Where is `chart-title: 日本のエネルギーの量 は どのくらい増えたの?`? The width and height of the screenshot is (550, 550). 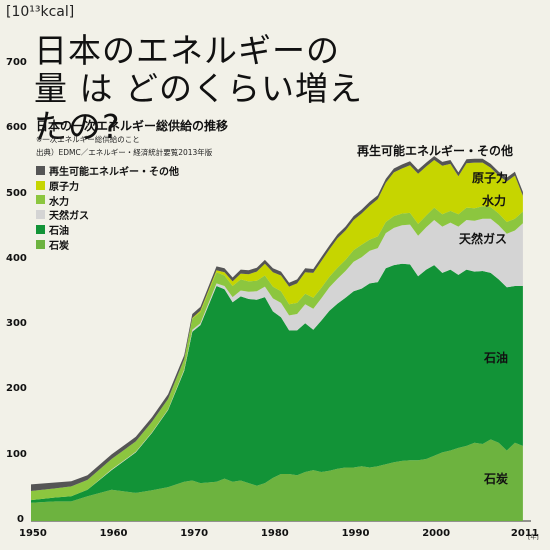 chart-title: 日本のエネルギーの量 は どのくらい増えたの? is located at coordinates (199, 89).